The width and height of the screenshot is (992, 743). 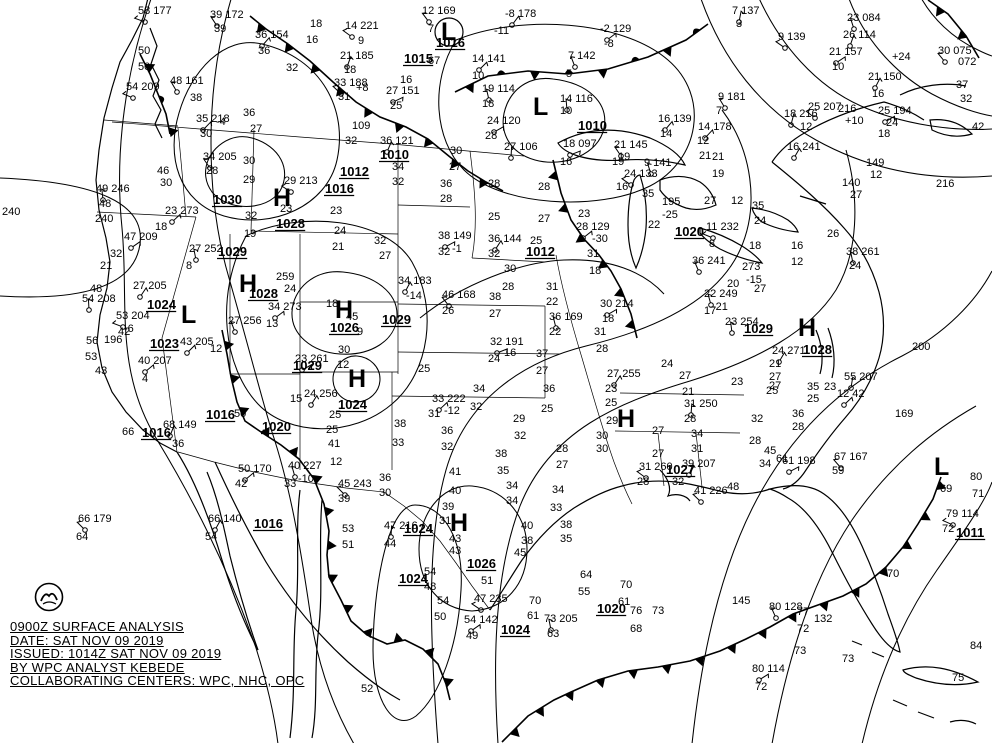 What do you see at coordinates (344, 499) in the screenshot?
I see `station-plot: 39` at bounding box center [344, 499].